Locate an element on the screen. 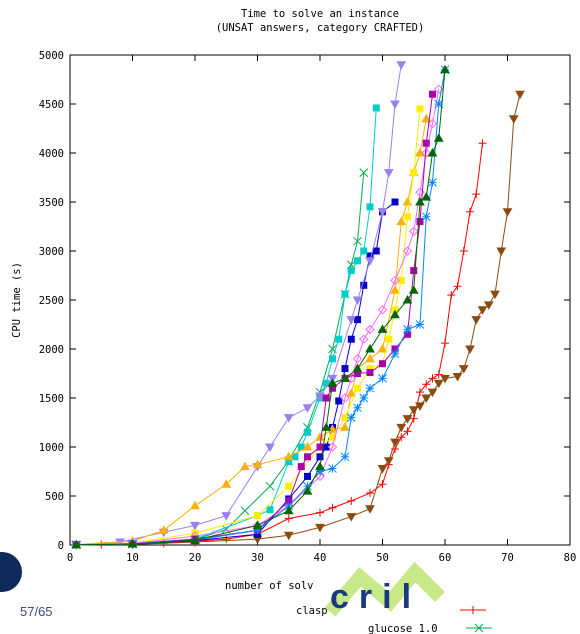  x-tick-label: 20 is located at coordinates (195, 558).